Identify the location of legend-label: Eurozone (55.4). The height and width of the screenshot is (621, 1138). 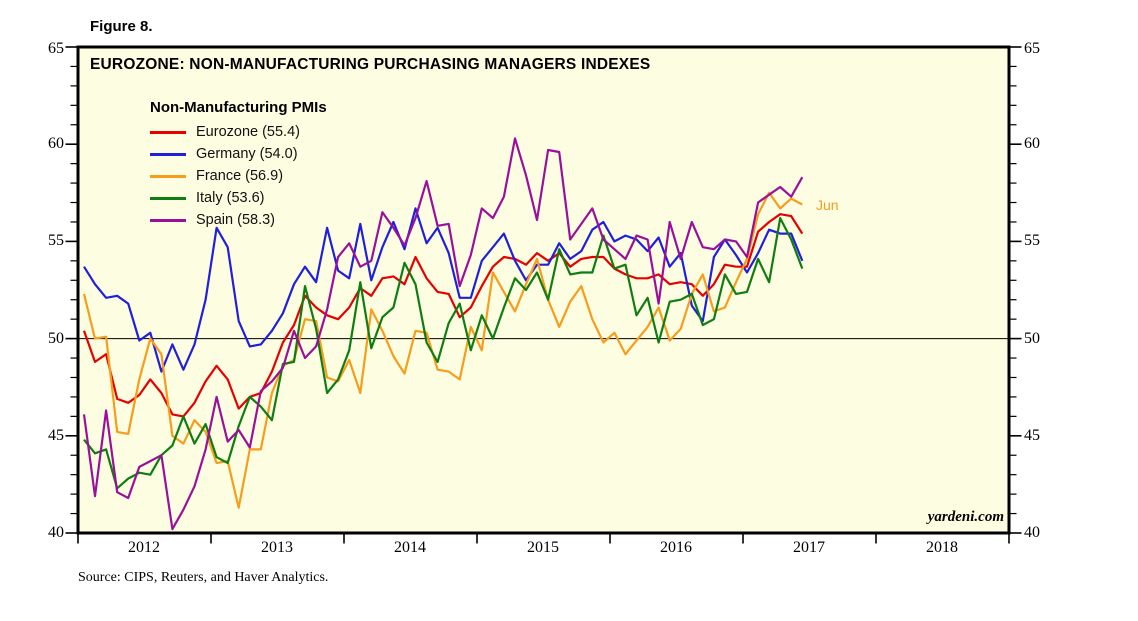
(248, 132).